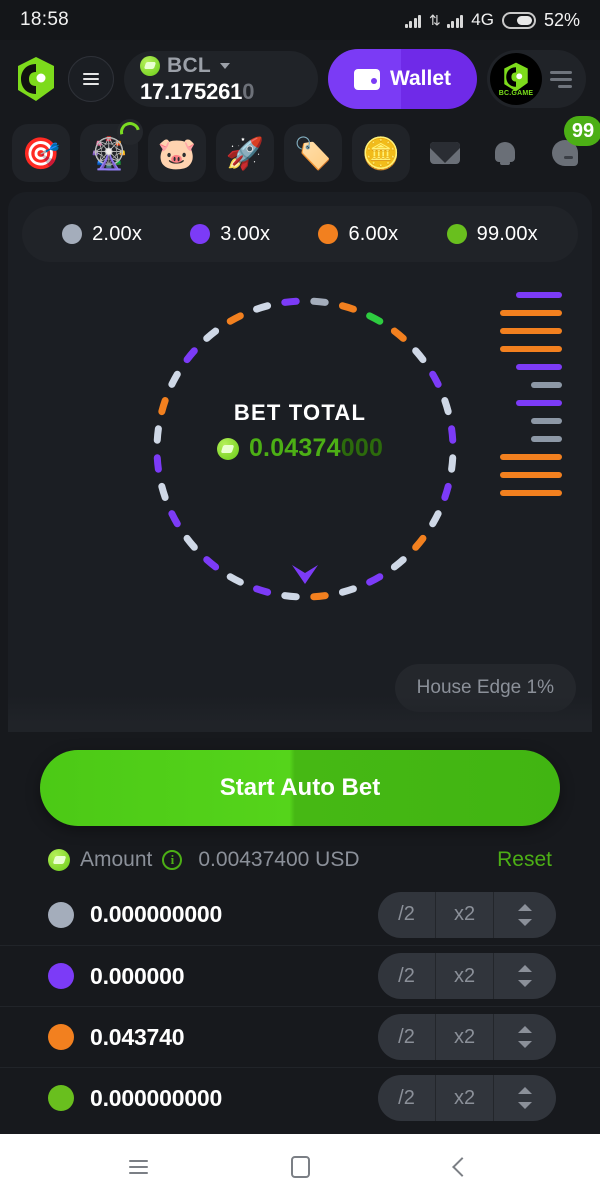 This screenshot has height=1200, width=600. Describe the element at coordinates (582, 131) in the screenshot. I see `chat-badge: 99` at that location.